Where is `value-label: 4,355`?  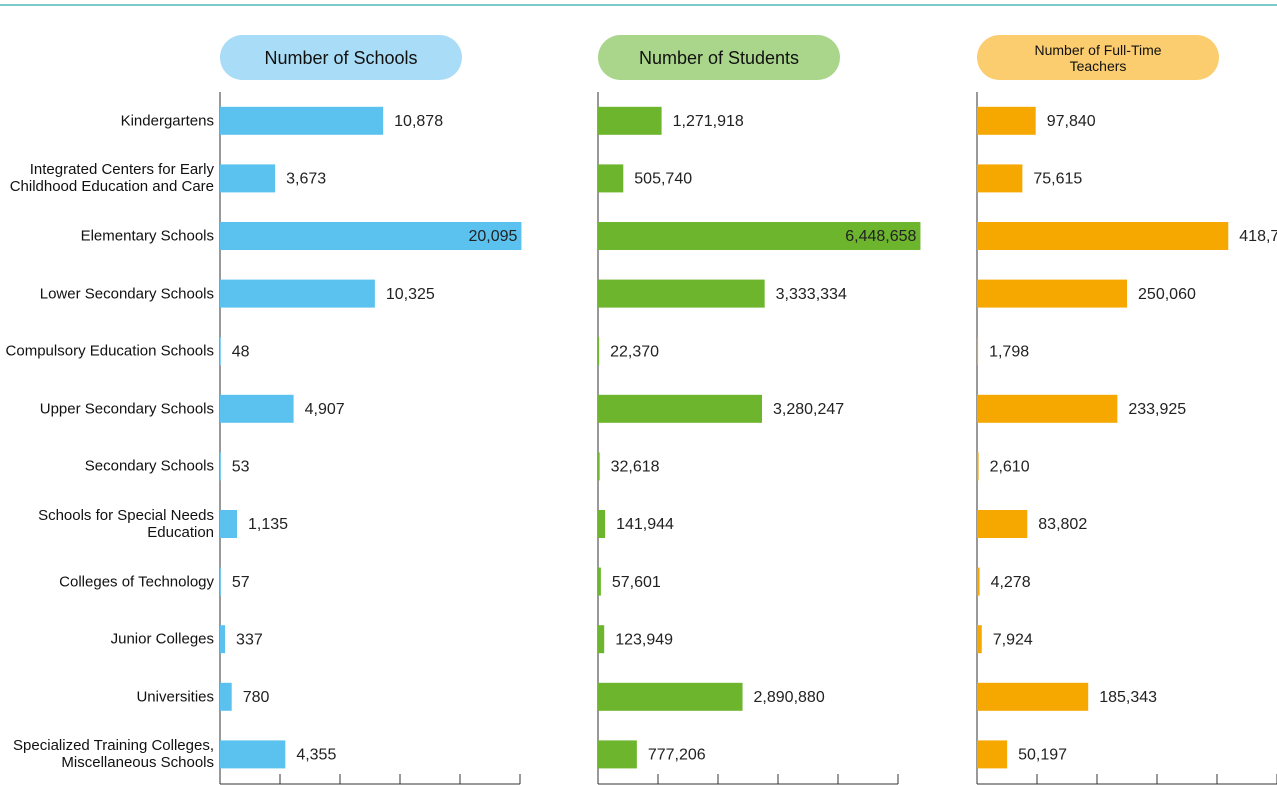 value-label: 4,355 is located at coordinates (316, 755).